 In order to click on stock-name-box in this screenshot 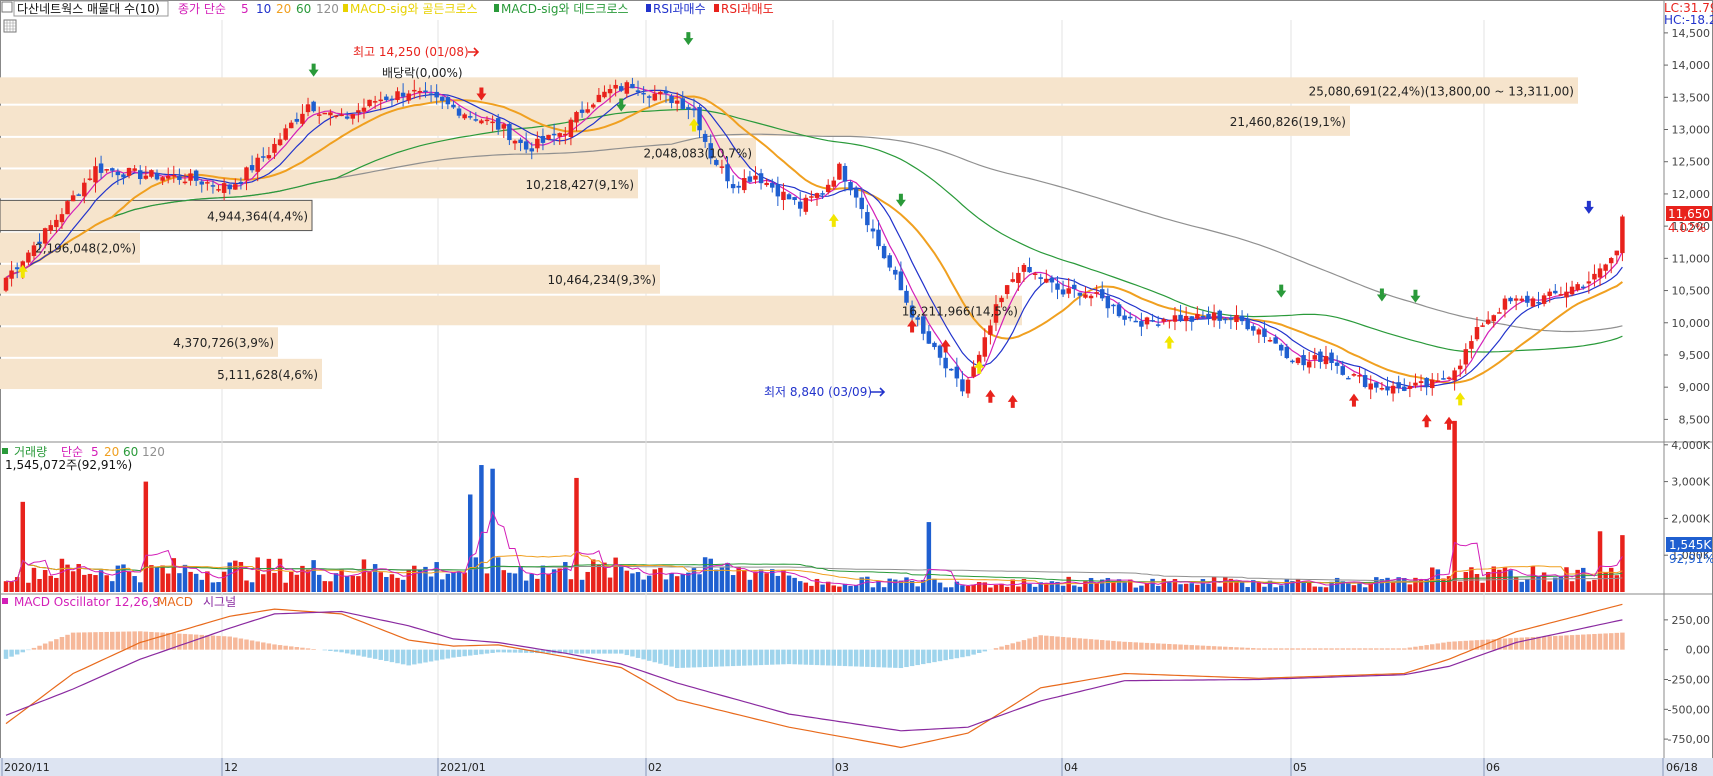, I will do `click(91, 8)`.